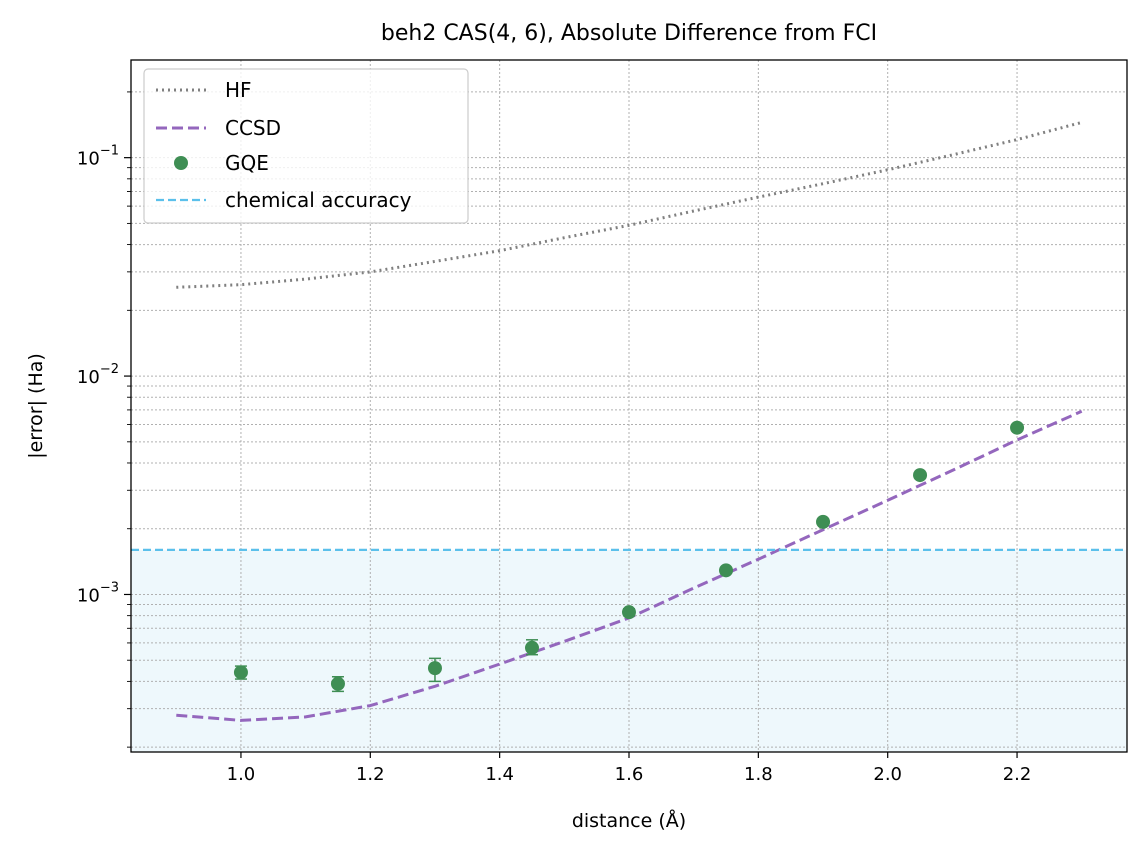 This screenshot has height=850, width=1144. What do you see at coordinates (98, 593) in the screenshot?
I see `y-tick-label: 10⁻³` at bounding box center [98, 593].